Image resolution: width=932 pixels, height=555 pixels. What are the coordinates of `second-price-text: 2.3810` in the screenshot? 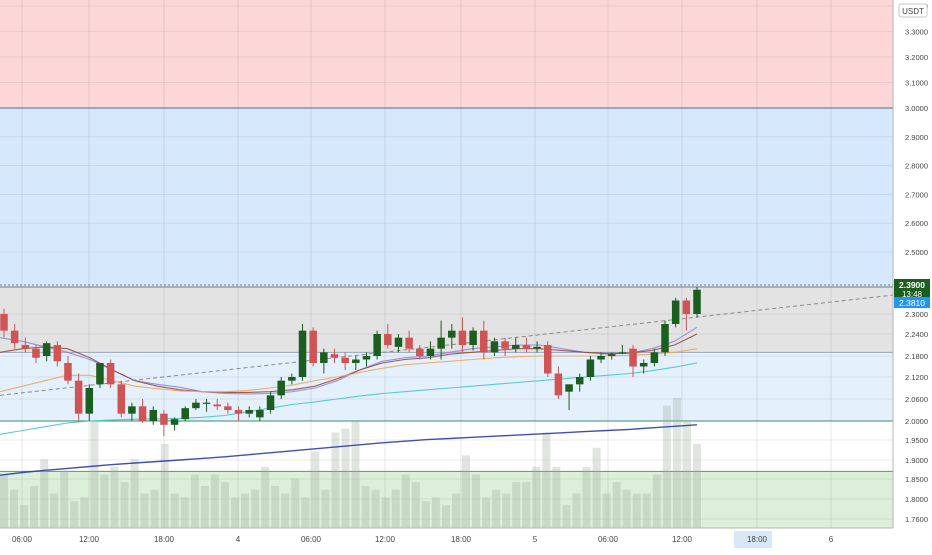 It's located at (912, 303).